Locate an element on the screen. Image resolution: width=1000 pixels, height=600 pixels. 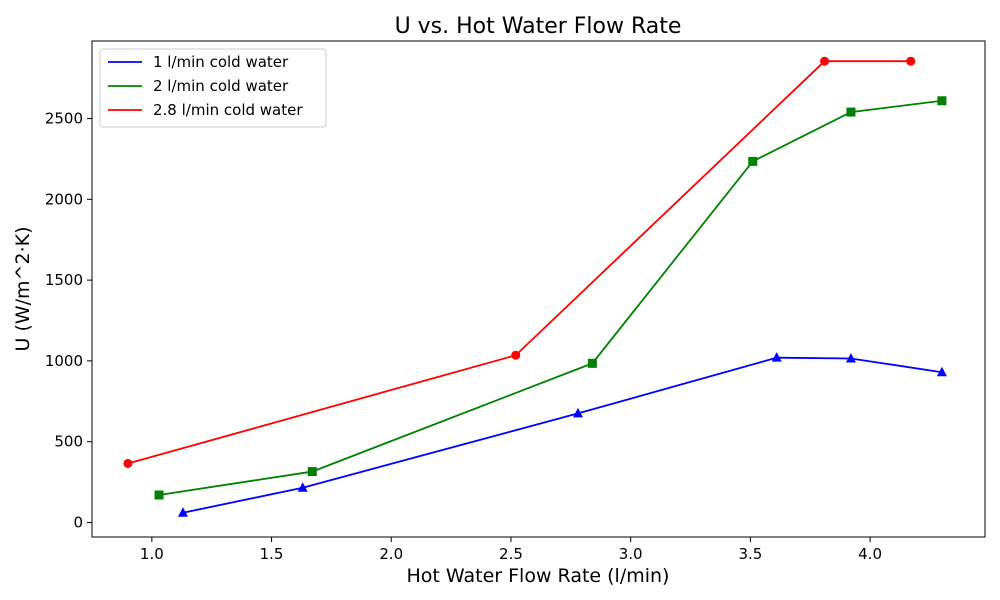
x-axis-title: Hot Water Flow Rate (l/min) is located at coordinates (538, 576).